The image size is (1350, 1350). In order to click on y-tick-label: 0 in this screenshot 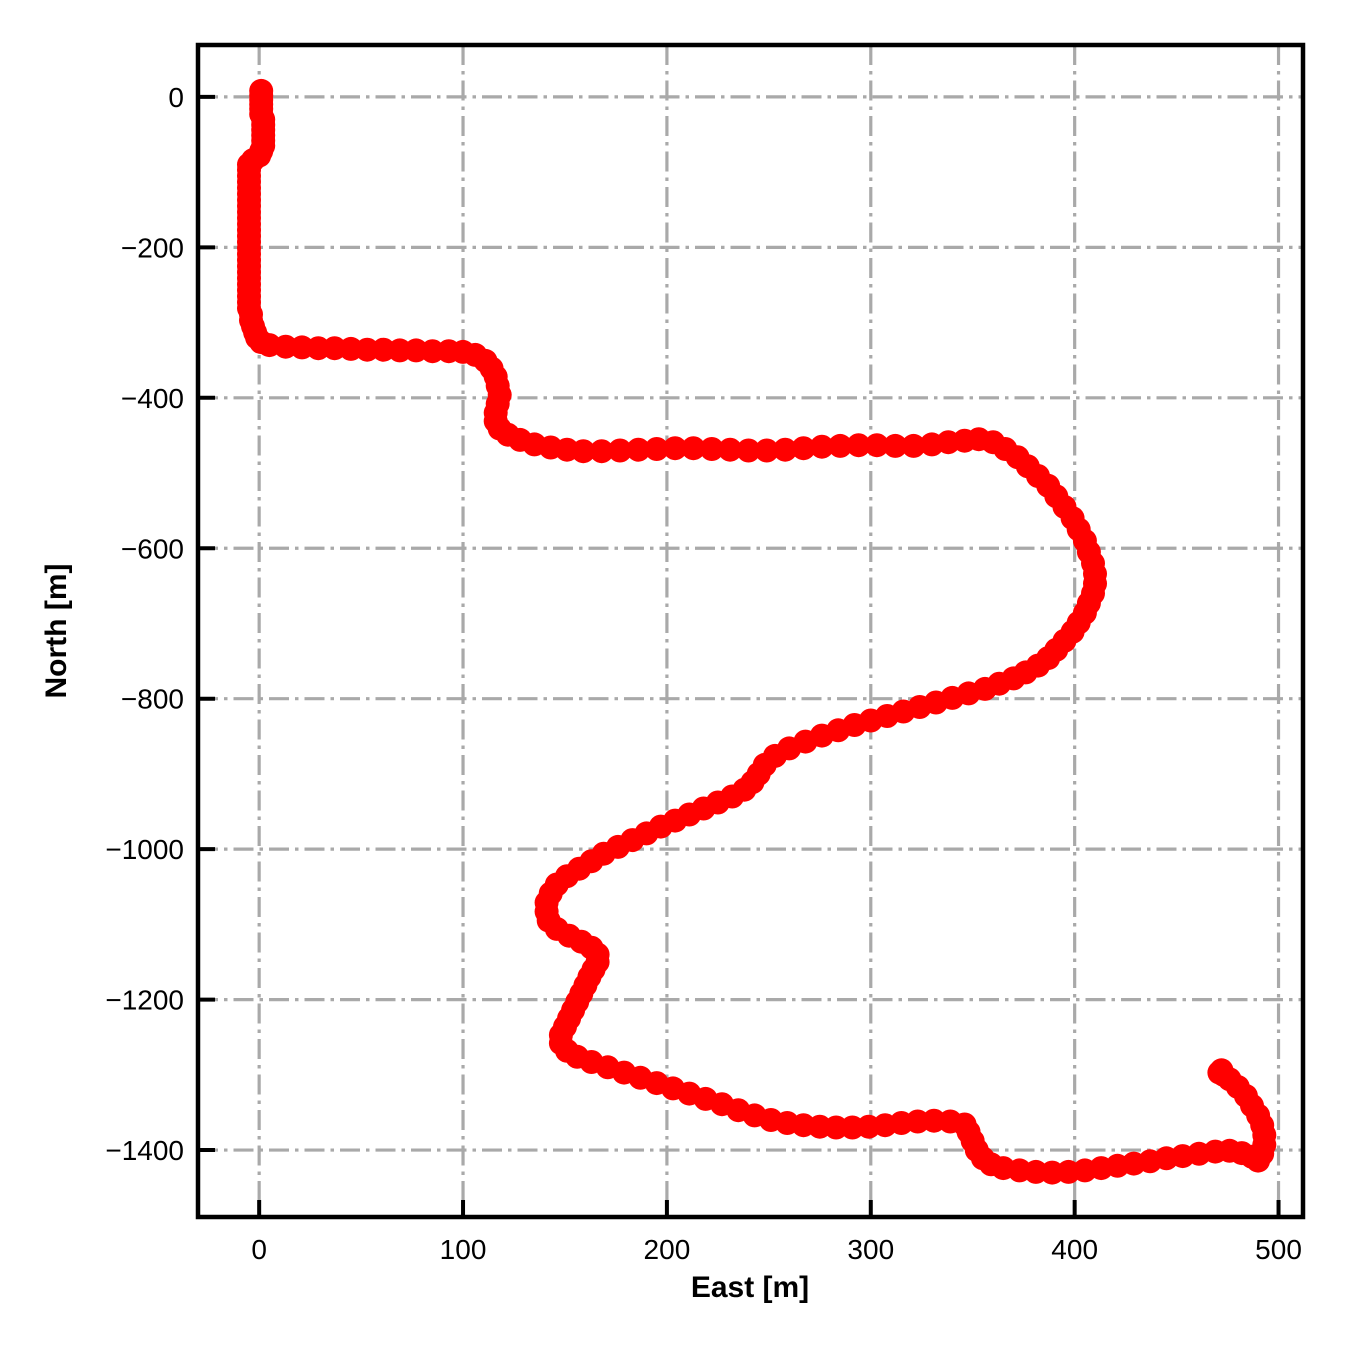, I will do `click(176, 97)`.